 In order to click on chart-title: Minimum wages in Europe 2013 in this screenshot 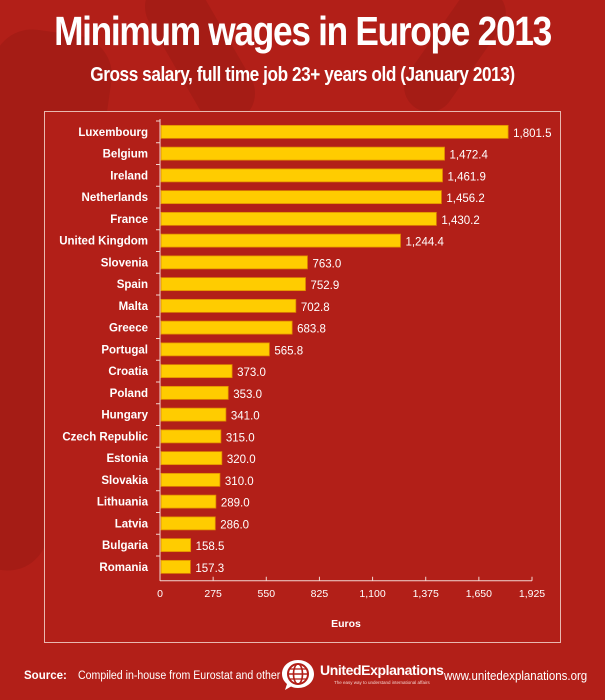, I will do `click(303, 31)`.